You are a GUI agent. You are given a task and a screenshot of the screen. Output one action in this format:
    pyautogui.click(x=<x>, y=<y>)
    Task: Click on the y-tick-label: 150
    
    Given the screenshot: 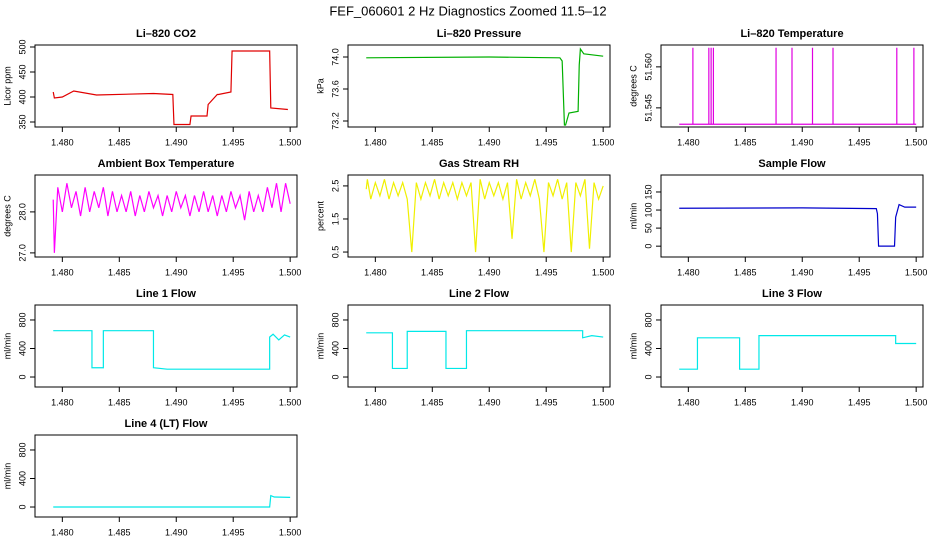 What is the action you would take?
    pyautogui.click(x=648, y=191)
    